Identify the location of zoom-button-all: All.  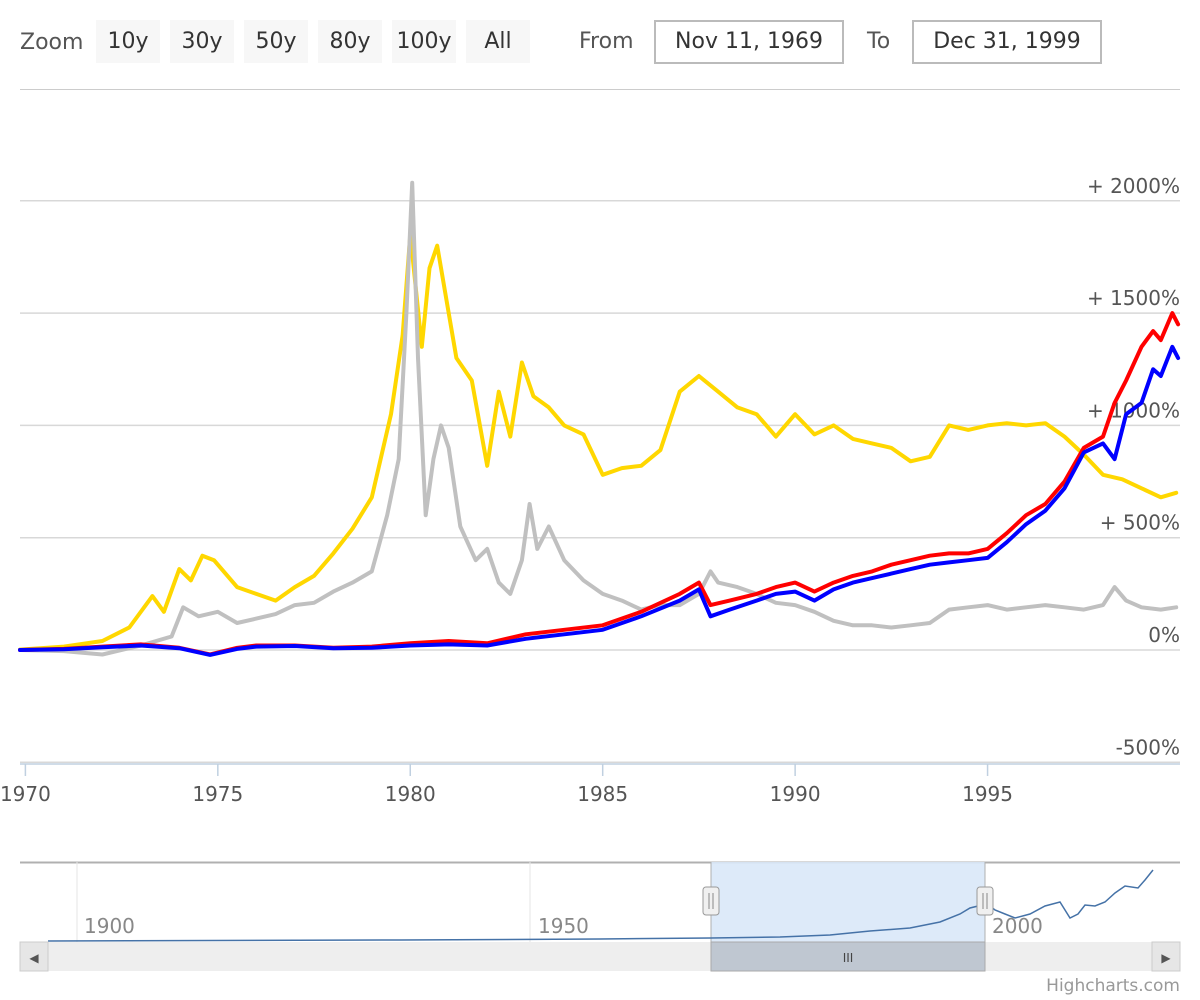
(498, 41).